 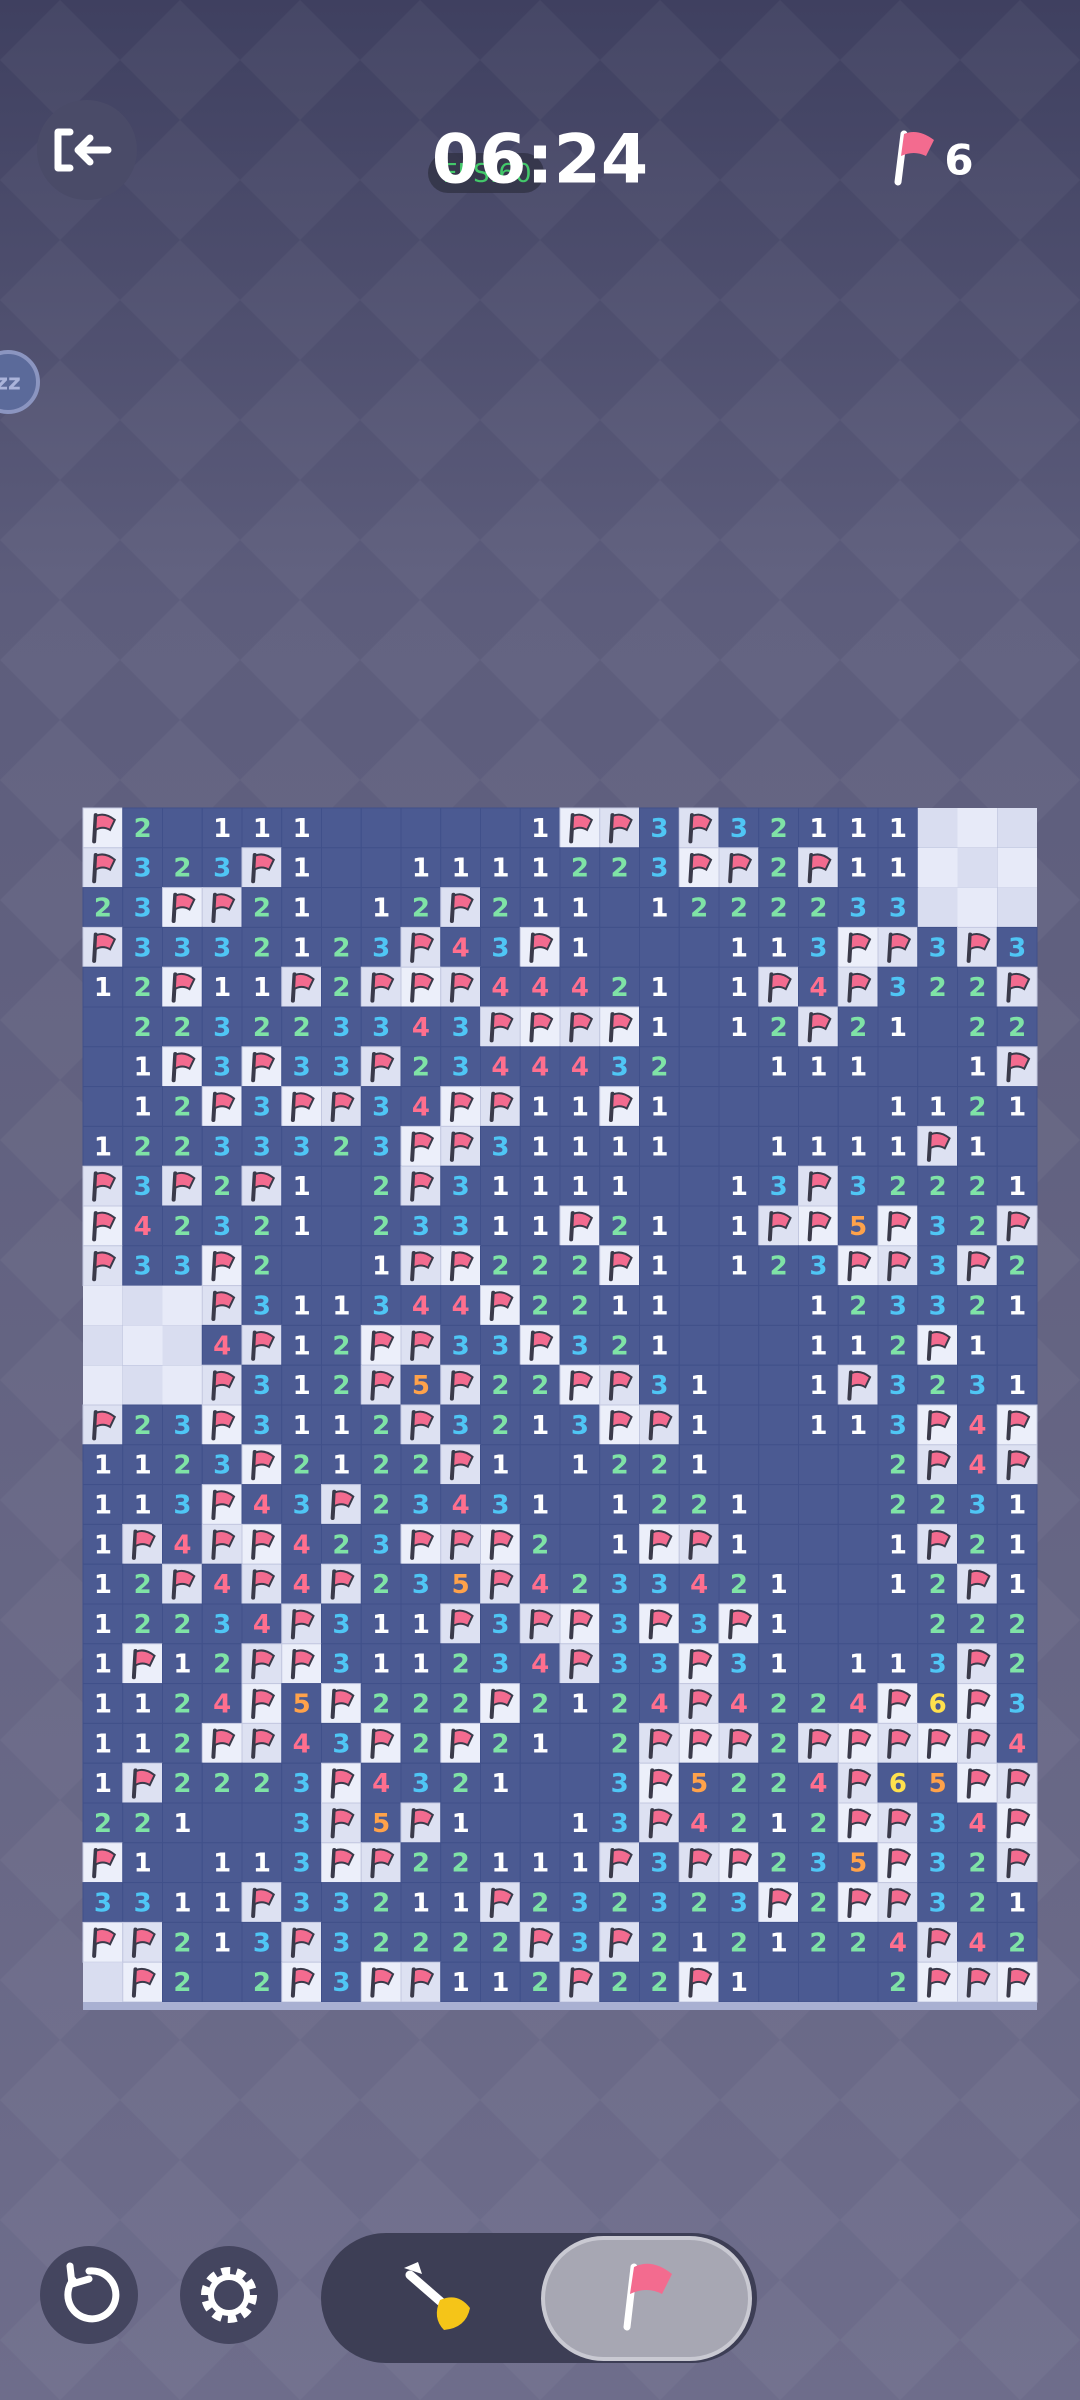 What do you see at coordinates (89, 2295) in the screenshot?
I see `undo-button` at bounding box center [89, 2295].